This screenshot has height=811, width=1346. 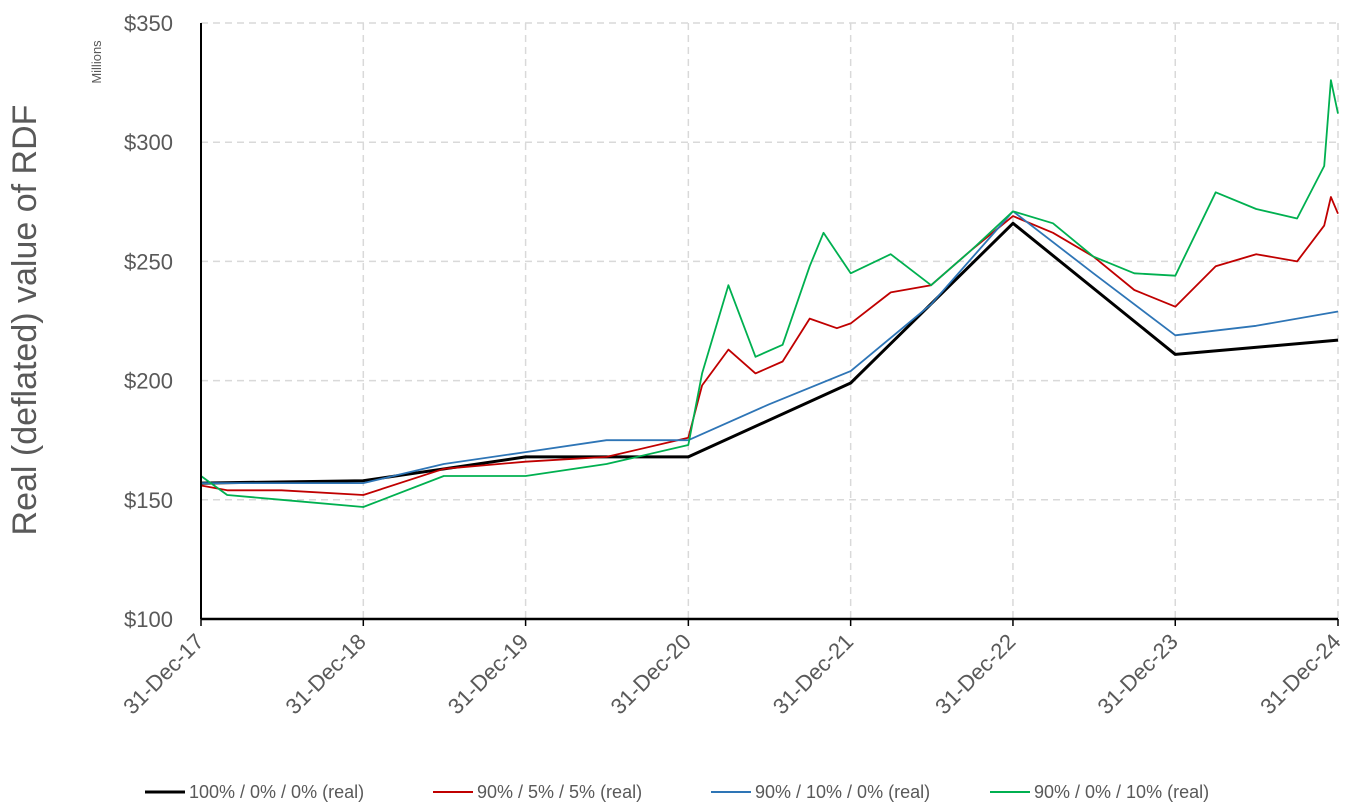 I want to click on x-tick-label: 31-Dec-23, so click(x=1137, y=674).